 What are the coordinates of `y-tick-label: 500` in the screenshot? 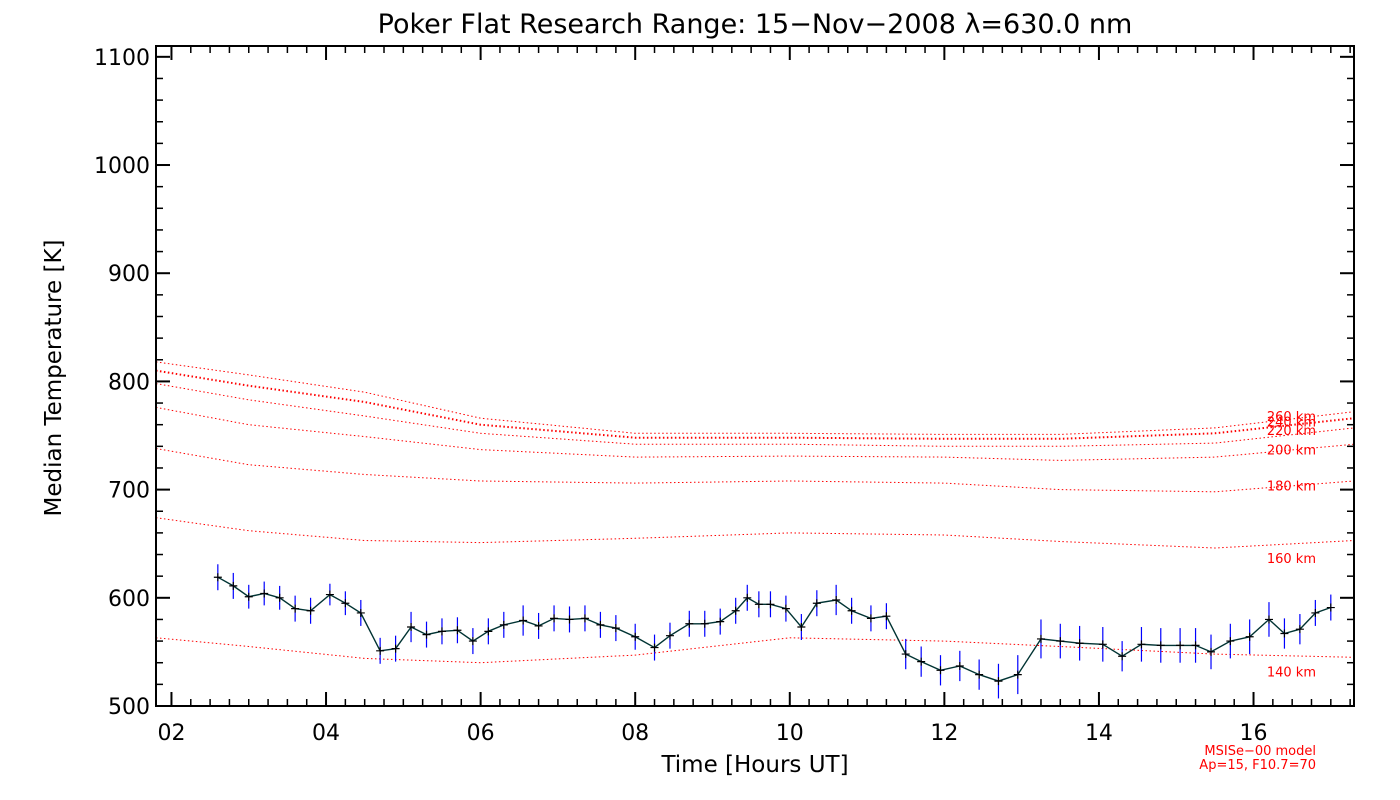 It's located at (129, 707).